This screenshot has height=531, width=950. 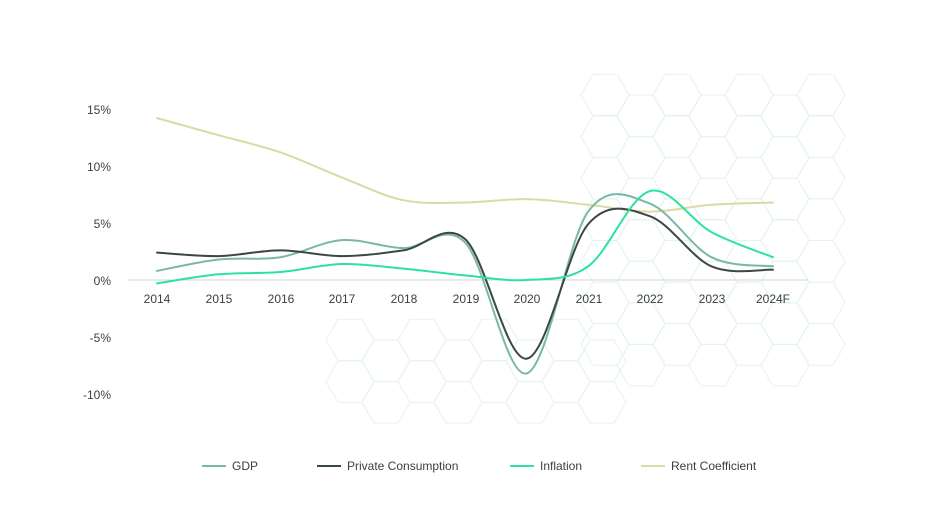 What do you see at coordinates (245, 466) in the screenshot?
I see `legend-label: GDP` at bounding box center [245, 466].